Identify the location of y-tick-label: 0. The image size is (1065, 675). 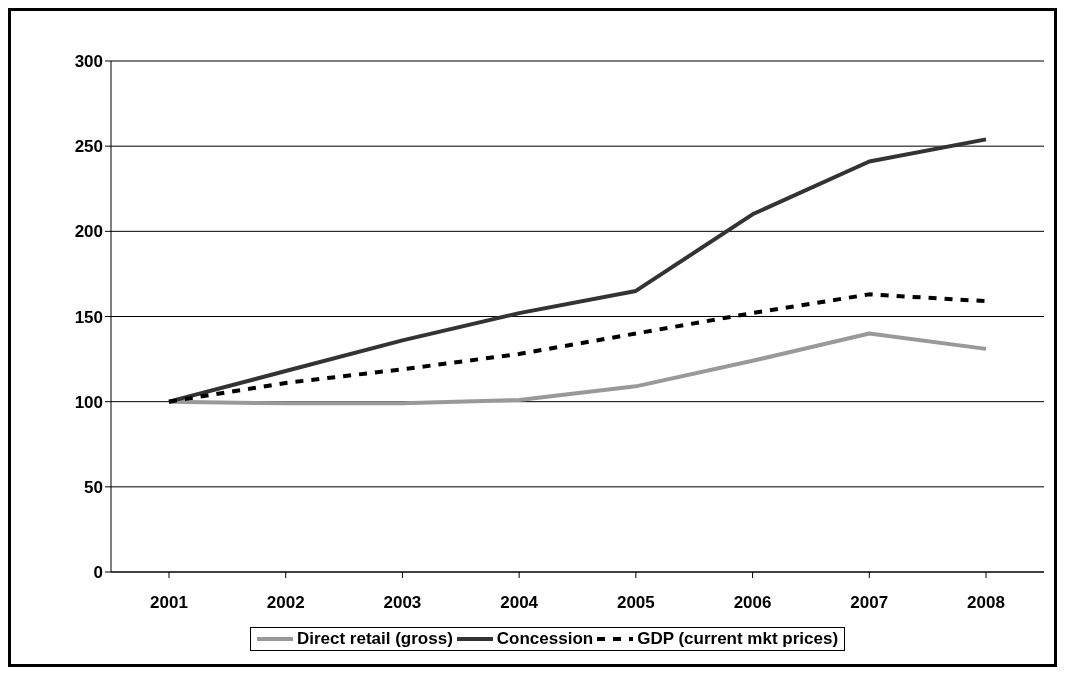
(98, 573).